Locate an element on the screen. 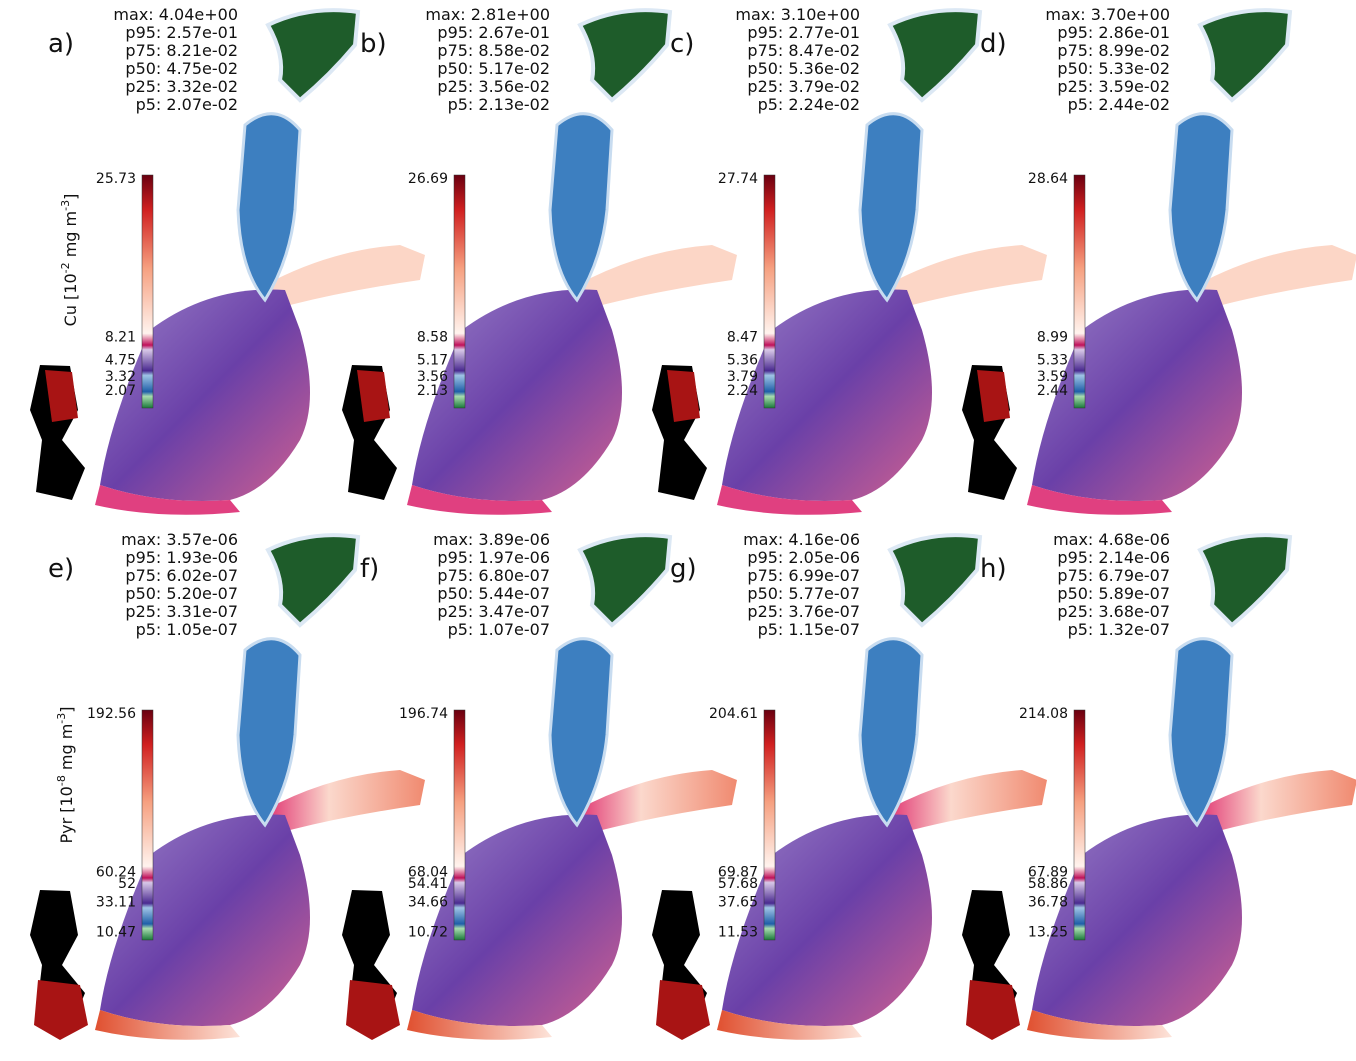 This screenshot has width=1356, height=1061. stat-line: p95: 2.57e-01 is located at coordinates (181, 32).